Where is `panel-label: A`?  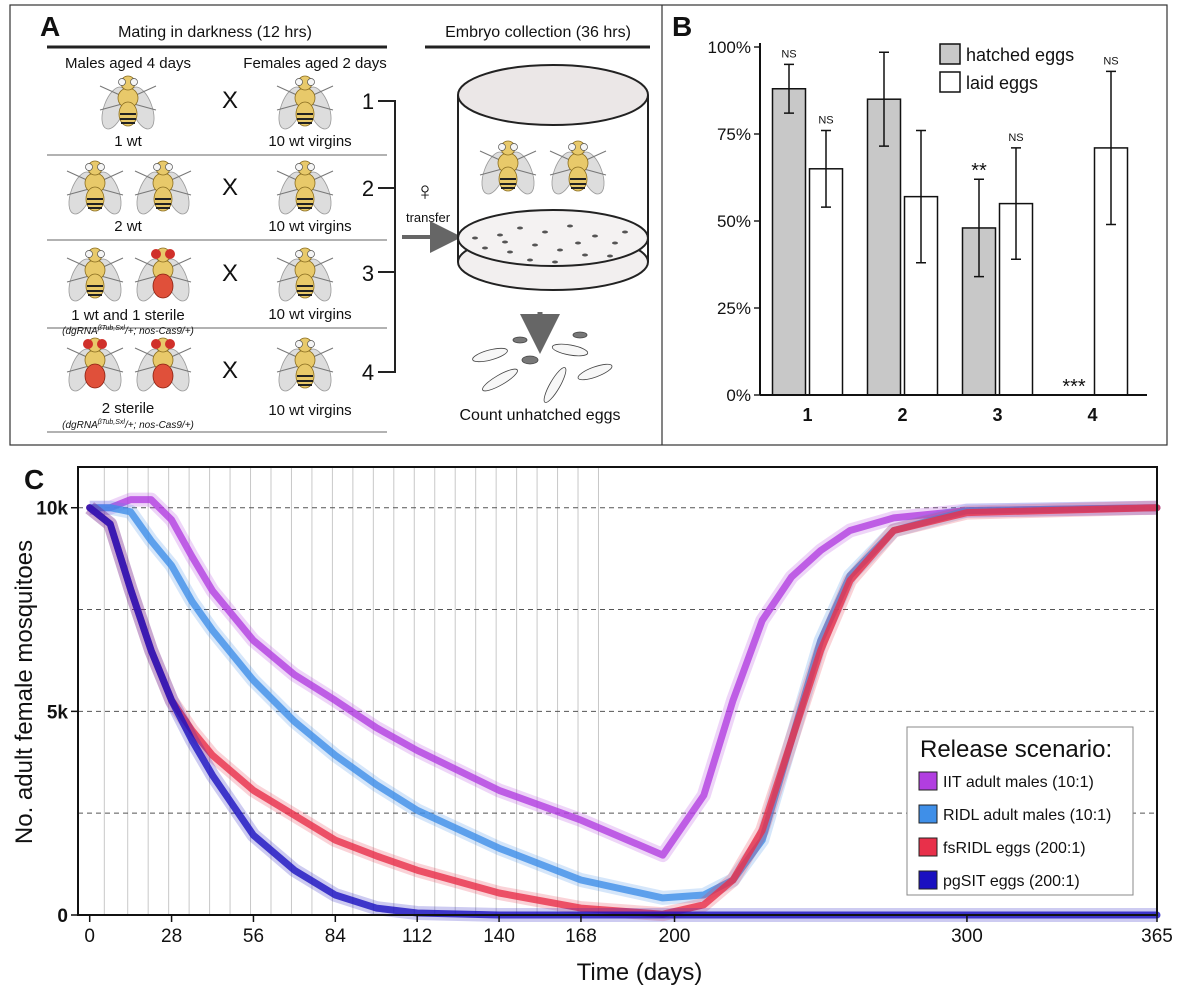 panel-label: A is located at coordinates (50, 26).